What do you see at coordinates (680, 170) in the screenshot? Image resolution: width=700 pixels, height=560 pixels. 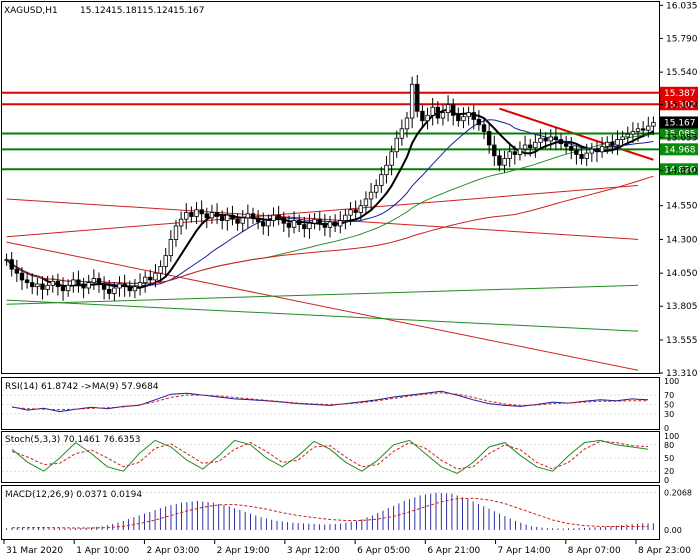 I see `level-label: 14.820` at bounding box center [680, 170].